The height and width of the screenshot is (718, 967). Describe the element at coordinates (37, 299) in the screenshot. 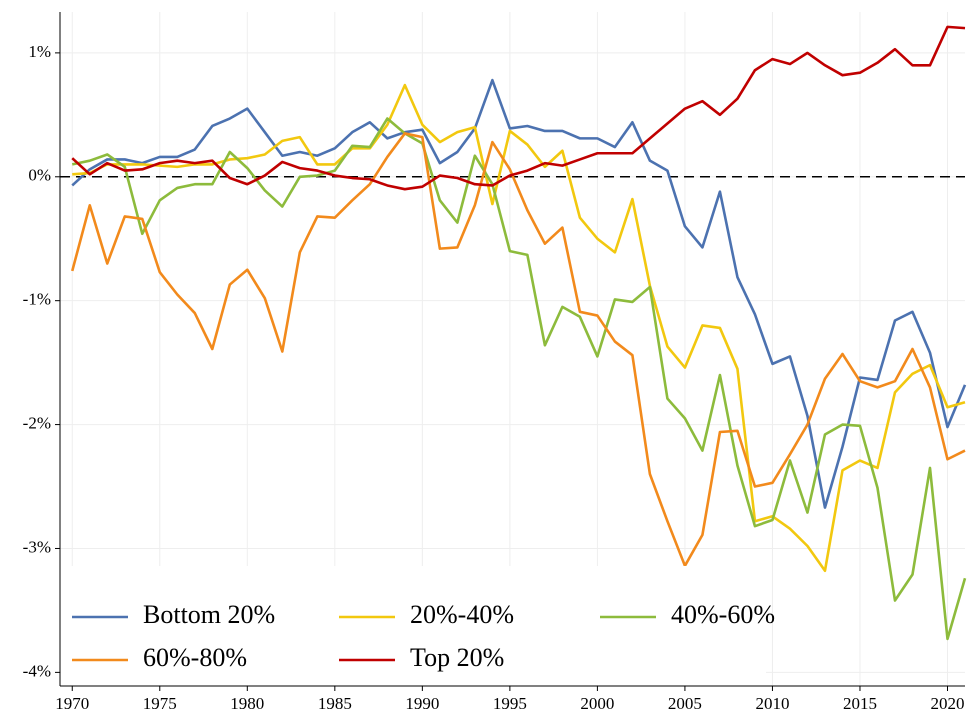

I see `y-tick-label: -1%` at that location.